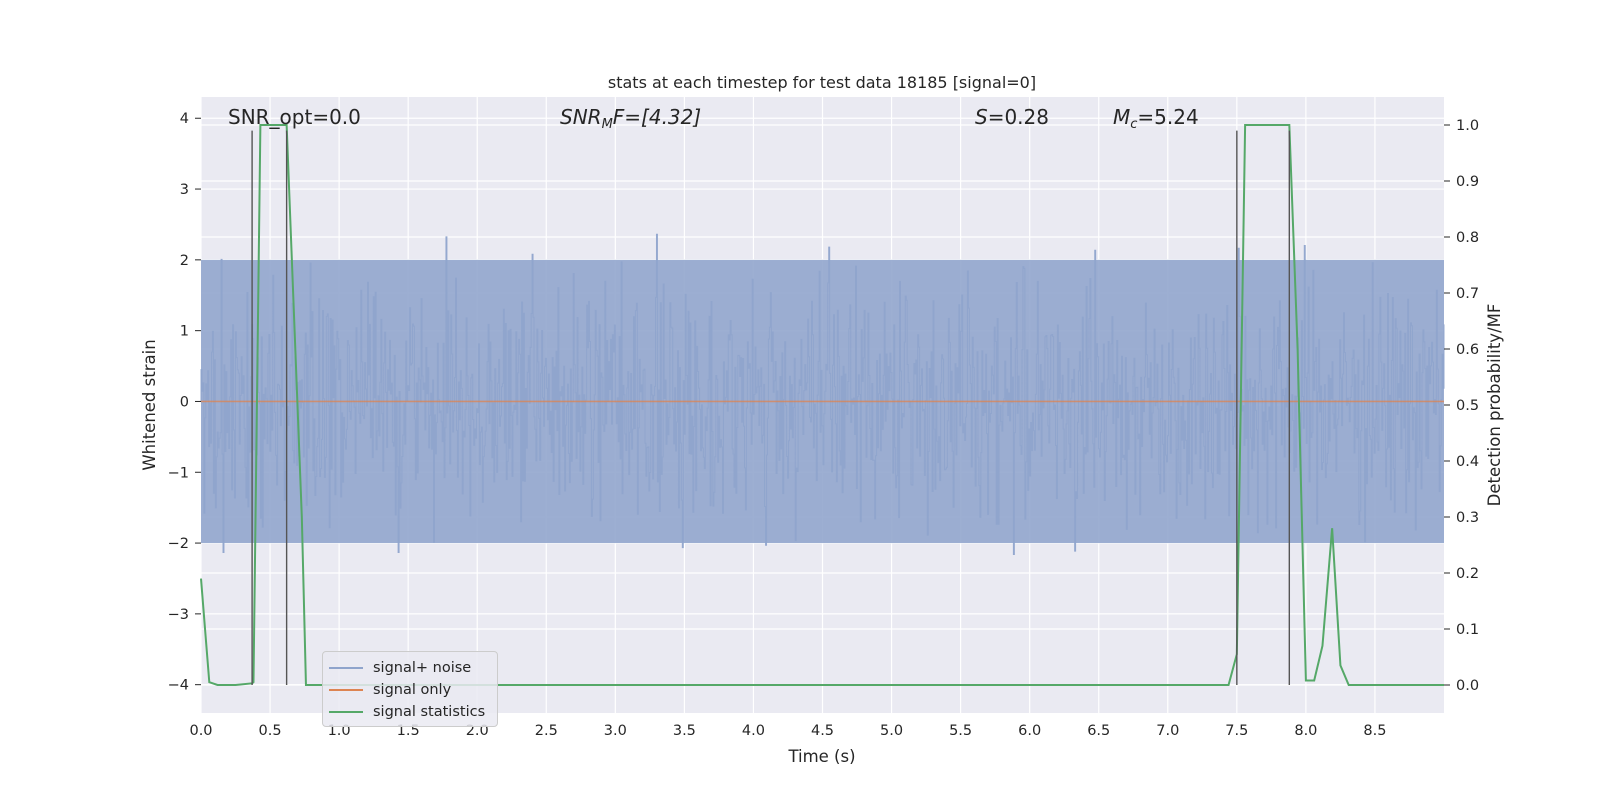  I want to click on y2-tick-label: 0.3, so click(1467, 518).